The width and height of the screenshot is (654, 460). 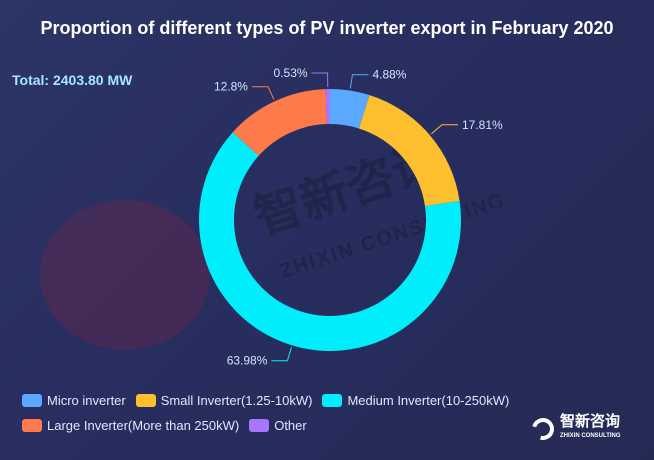 I want to click on data-label-1: 17.81%, so click(x=482, y=125).